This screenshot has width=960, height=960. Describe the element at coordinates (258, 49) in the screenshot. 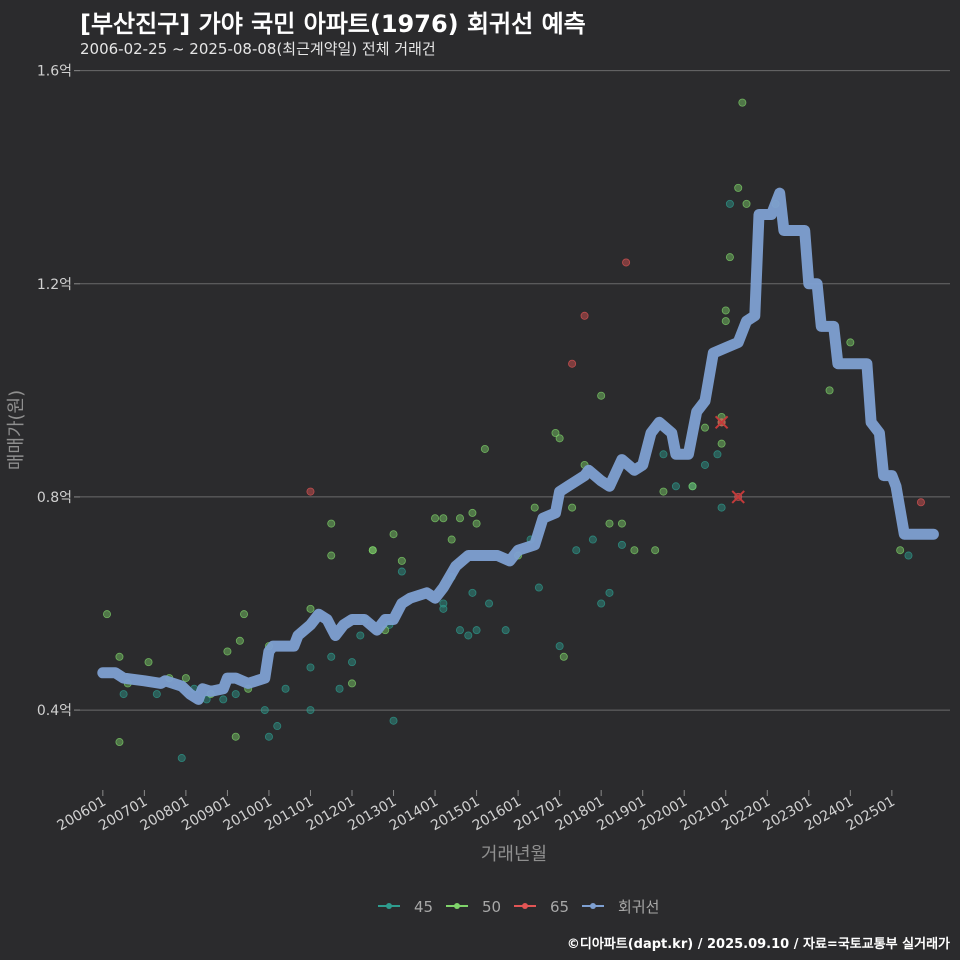

I see `chart-subtitle: 2006-02-25 ~ 2025-08-08(최근계약일) 전체 거래건` at that location.